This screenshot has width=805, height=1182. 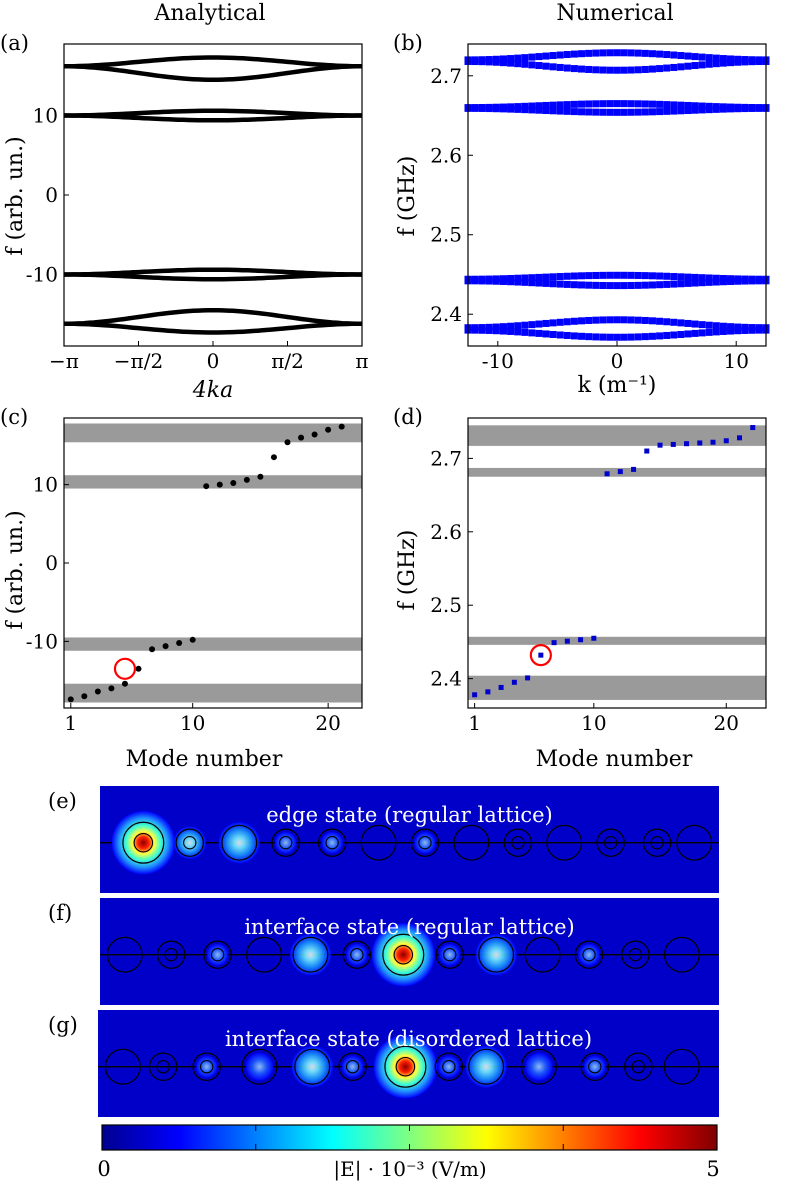 I want to click on field-map-g: interface state (disordered lattice), so click(x=408, y=1063).